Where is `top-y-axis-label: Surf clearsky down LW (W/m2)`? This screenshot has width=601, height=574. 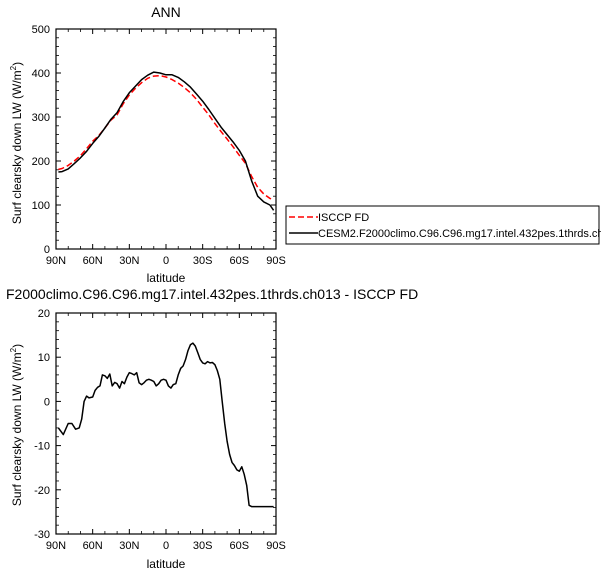 top-y-axis-label: Surf clearsky down LW (W/m2) is located at coordinates (16, 143).